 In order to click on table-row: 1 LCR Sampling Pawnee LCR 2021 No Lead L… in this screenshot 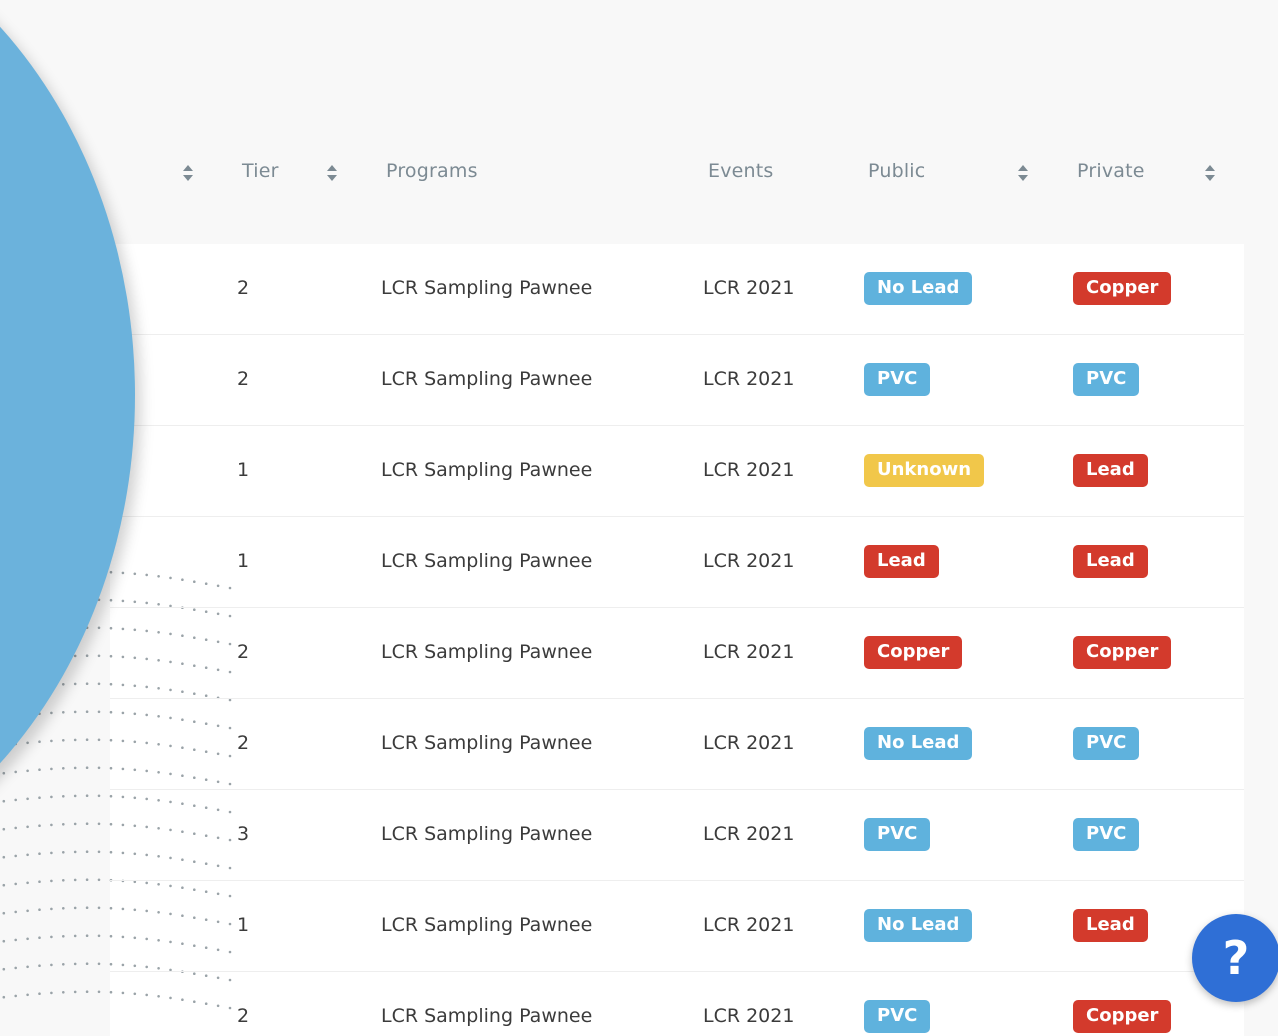, I will do `click(639, 926)`.